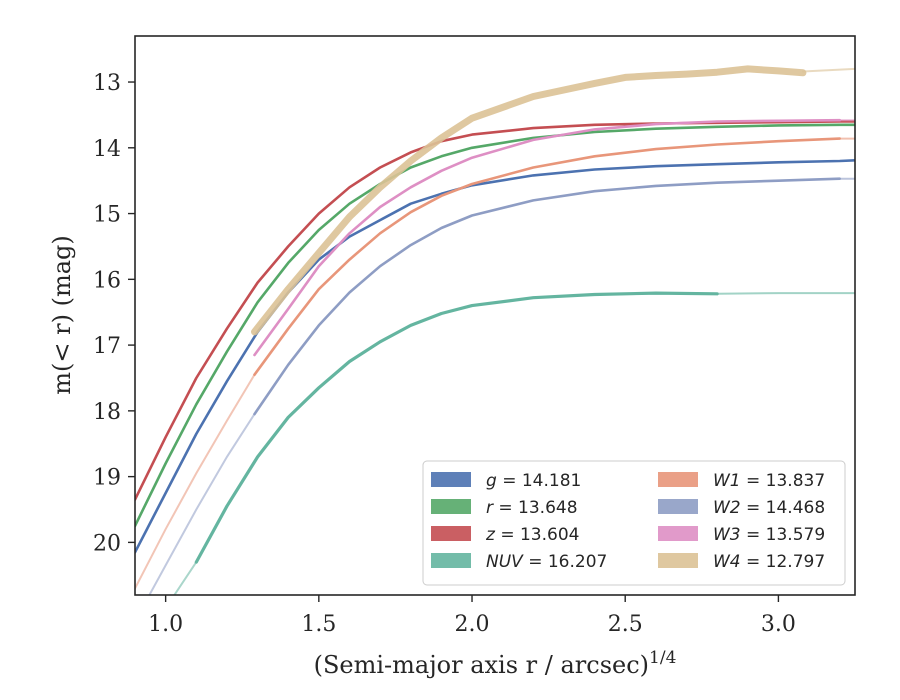  What do you see at coordinates (318, 624) in the screenshot?
I see `x-tick-label: 1.5` at bounding box center [318, 624].